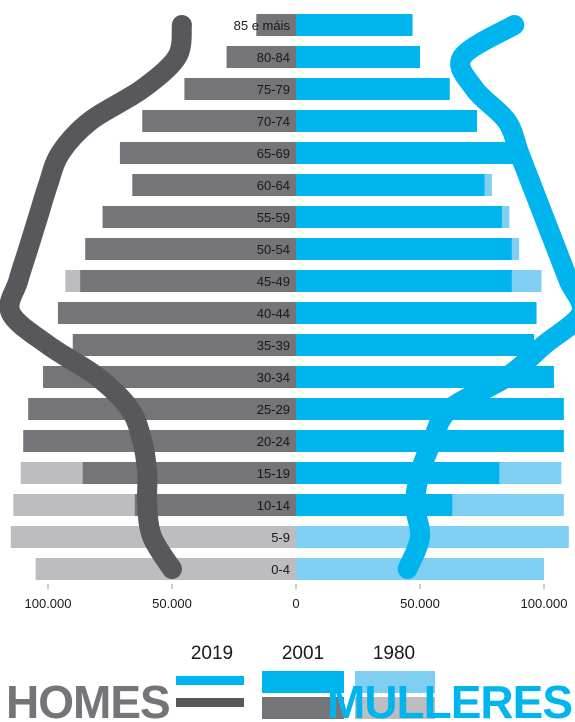 This screenshot has height=722, width=575. Describe the element at coordinates (273, 89) in the screenshot. I see `age-label: 75-79` at that location.